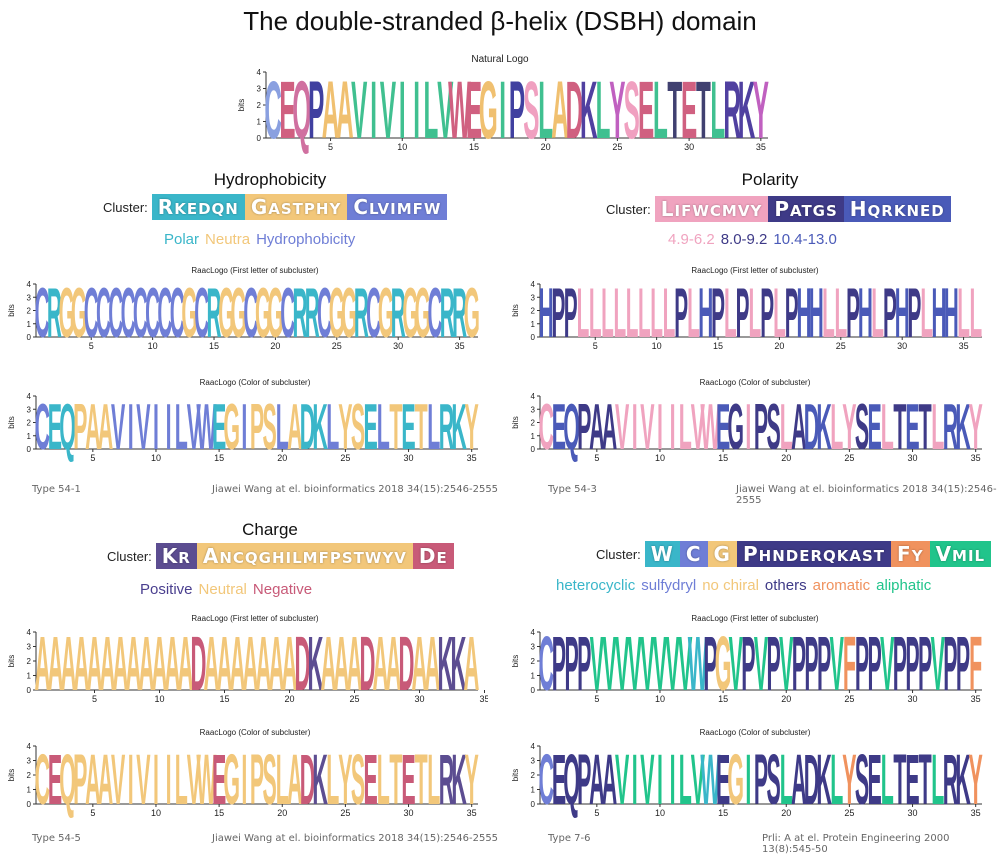 The height and width of the screenshot is (855, 1000). What do you see at coordinates (849, 666) in the screenshot?
I see `logo-letter: F` at bounding box center [849, 666].